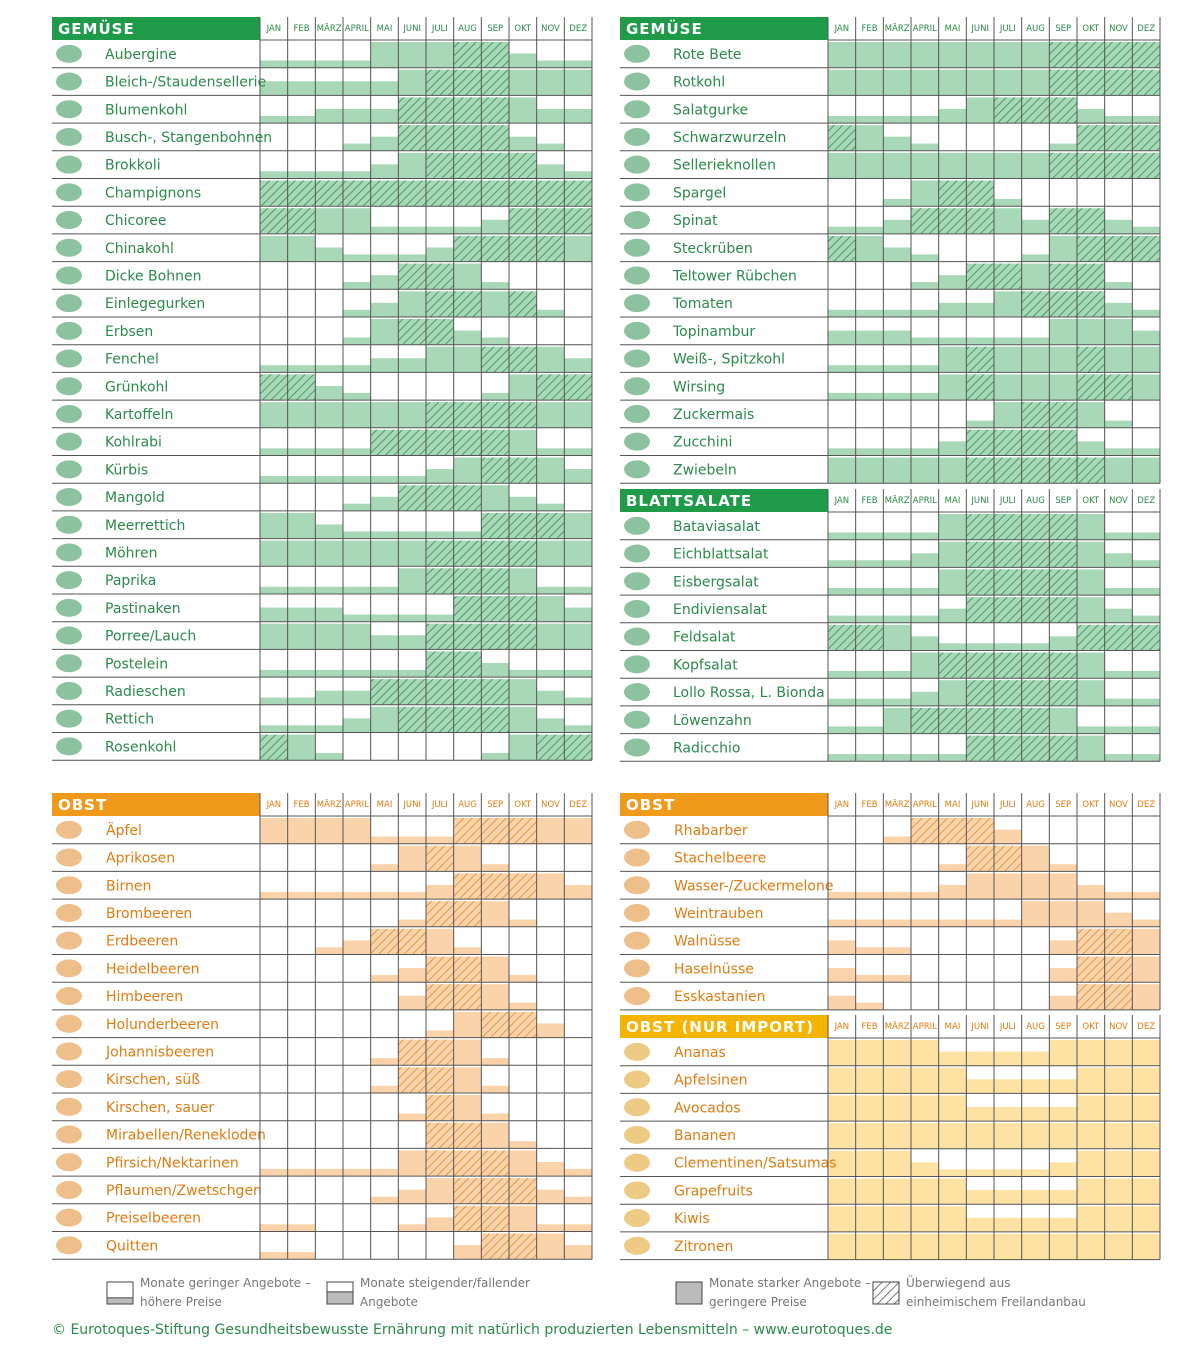 The height and width of the screenshot is (1365, 1199). I want to click on item-name: Bataviasalat, so click(716, 527).